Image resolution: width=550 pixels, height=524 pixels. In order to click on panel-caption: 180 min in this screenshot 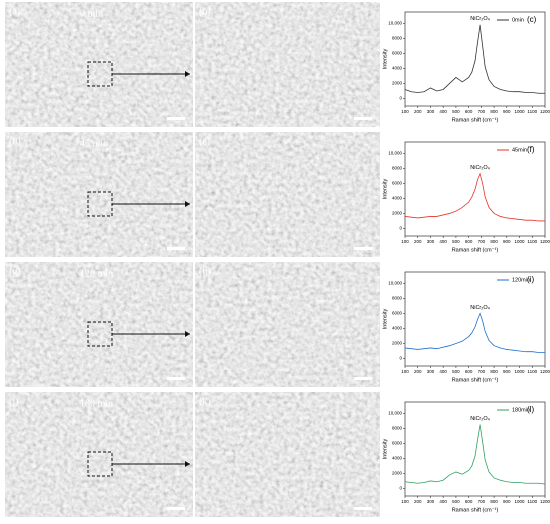, I will do `click(96, 403)`.